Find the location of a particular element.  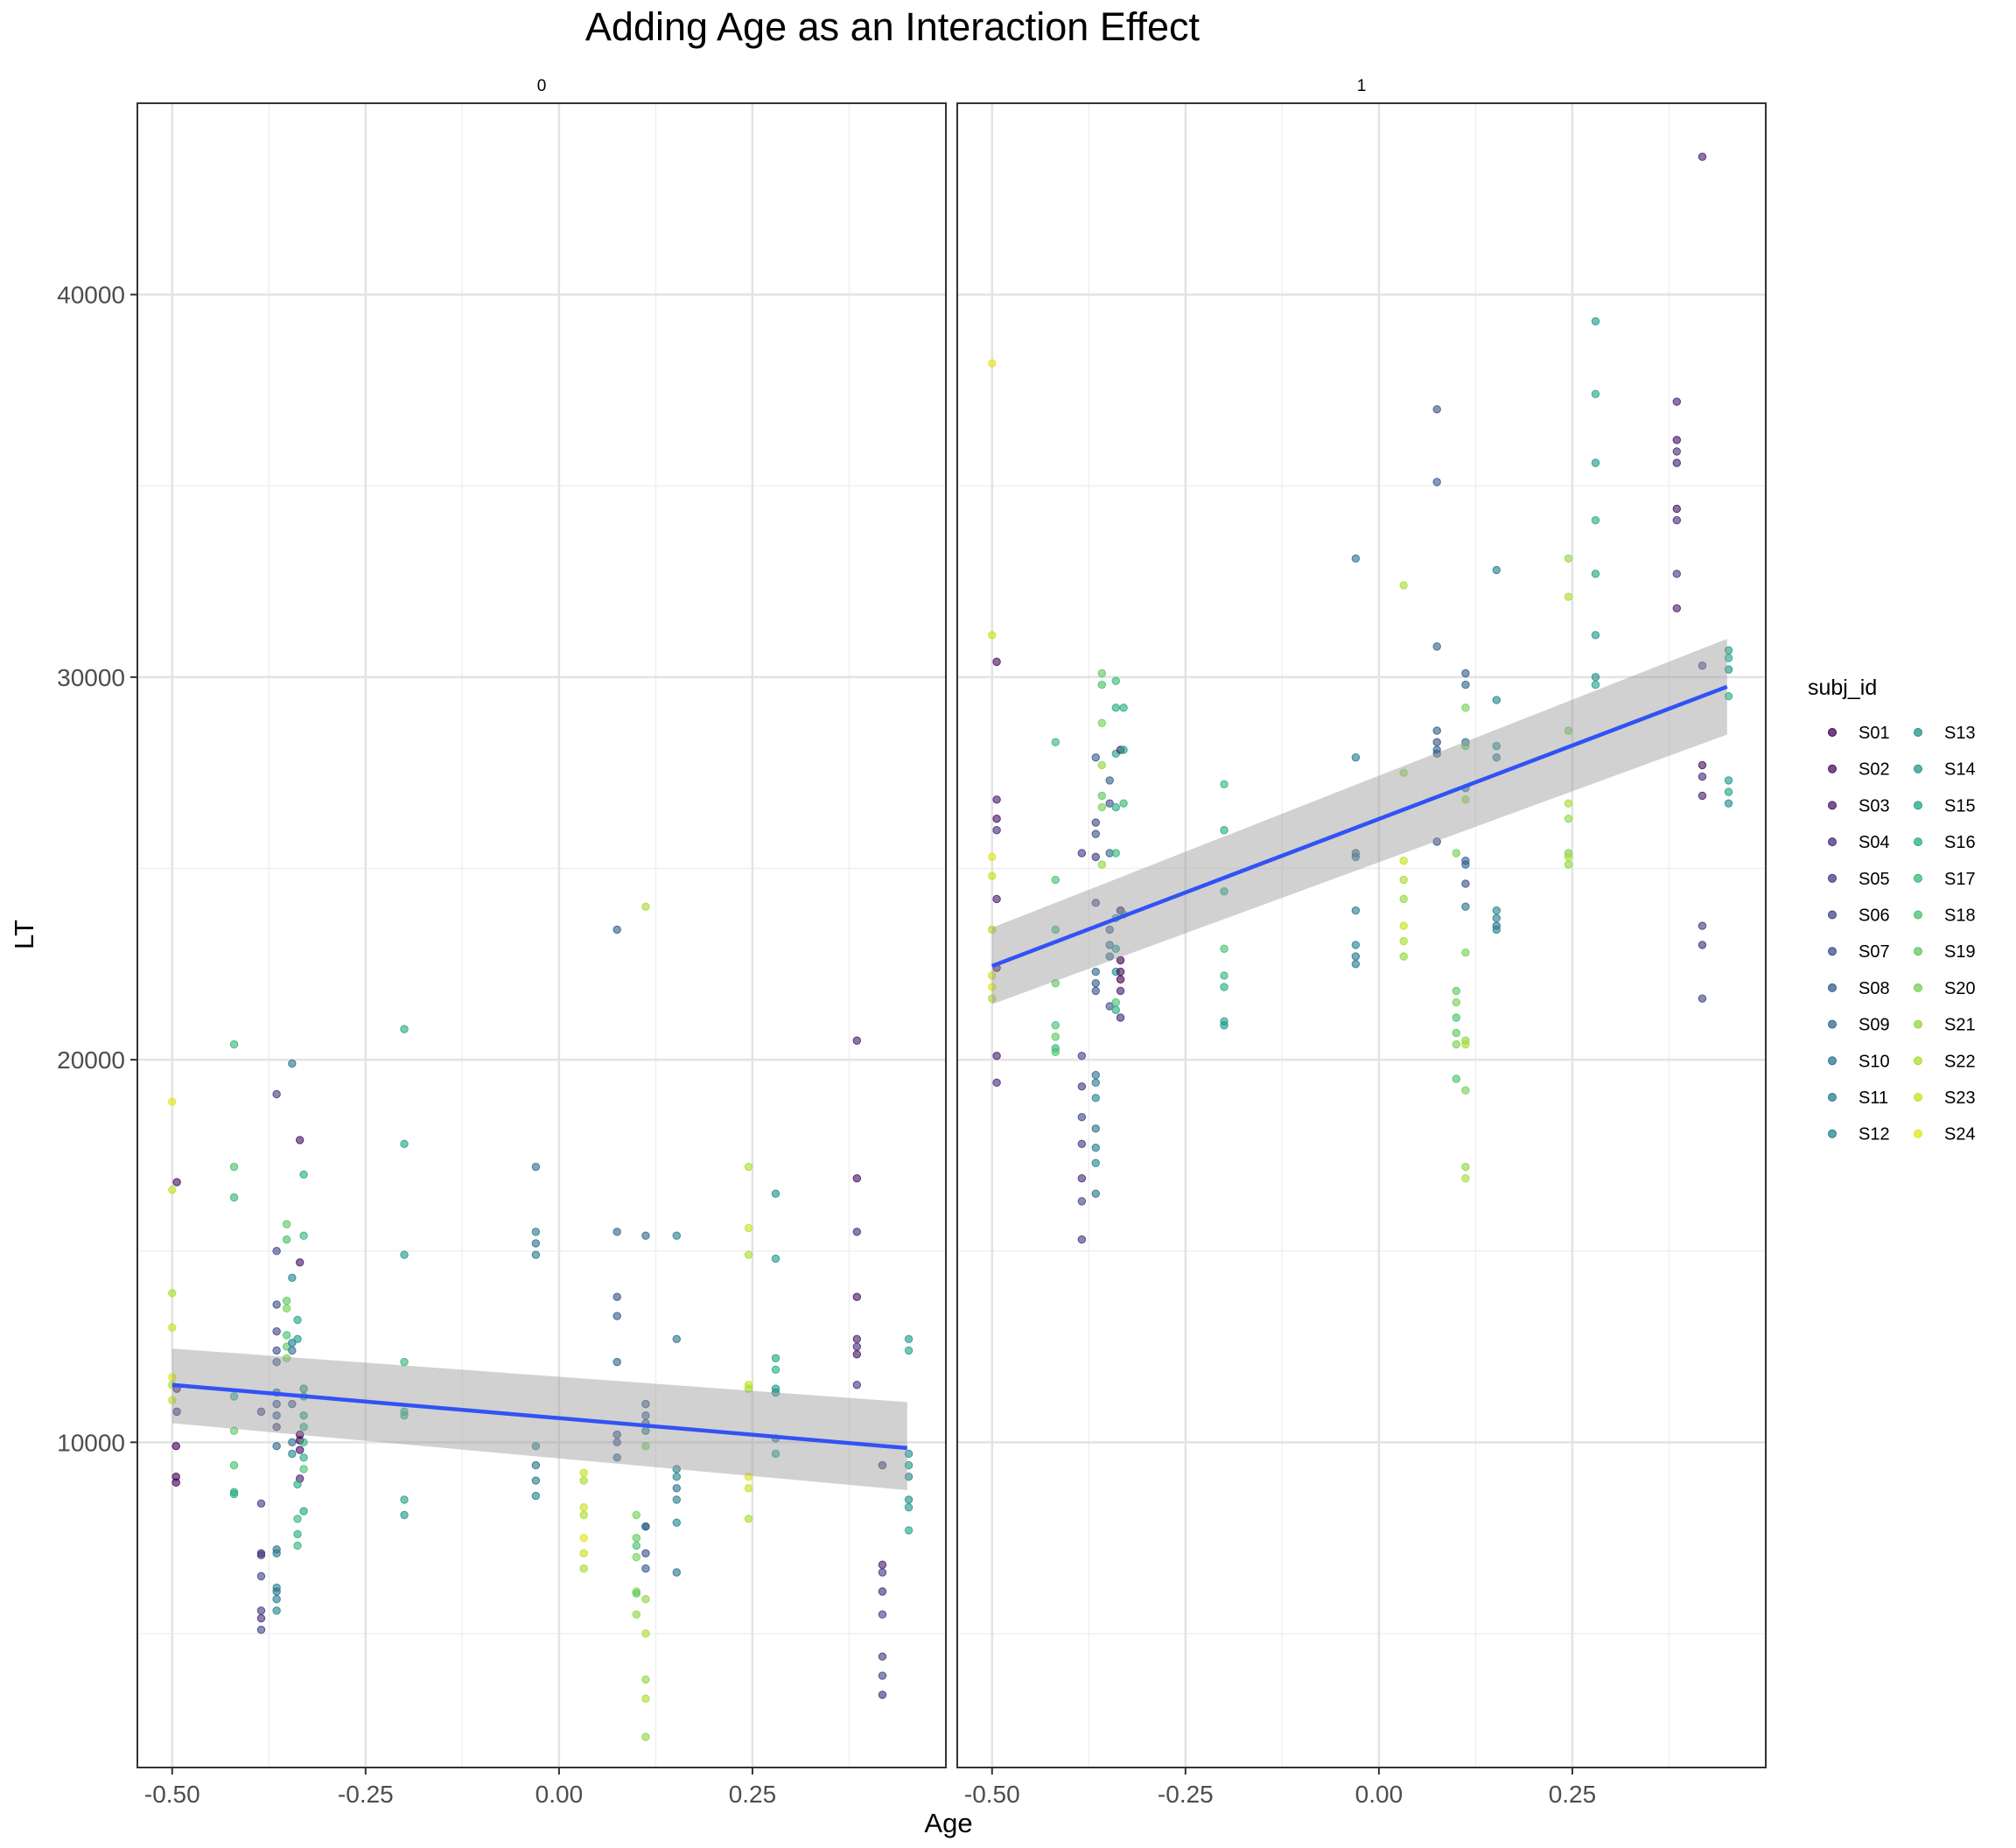

y-tick-label: 20000 is located at coordinates (91, 1060).